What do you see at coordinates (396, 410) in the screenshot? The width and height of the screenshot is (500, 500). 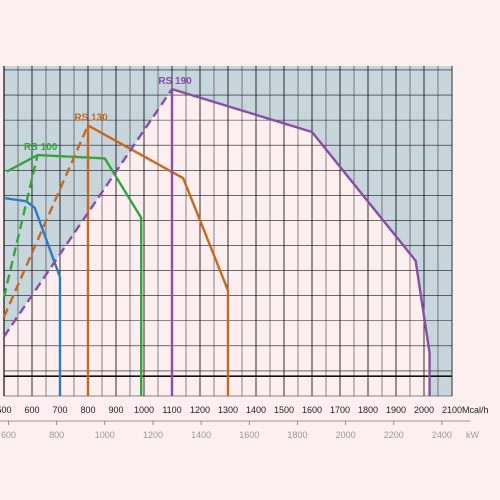 I see `x-tick-label: 1900` at bounding box center [396, 410].